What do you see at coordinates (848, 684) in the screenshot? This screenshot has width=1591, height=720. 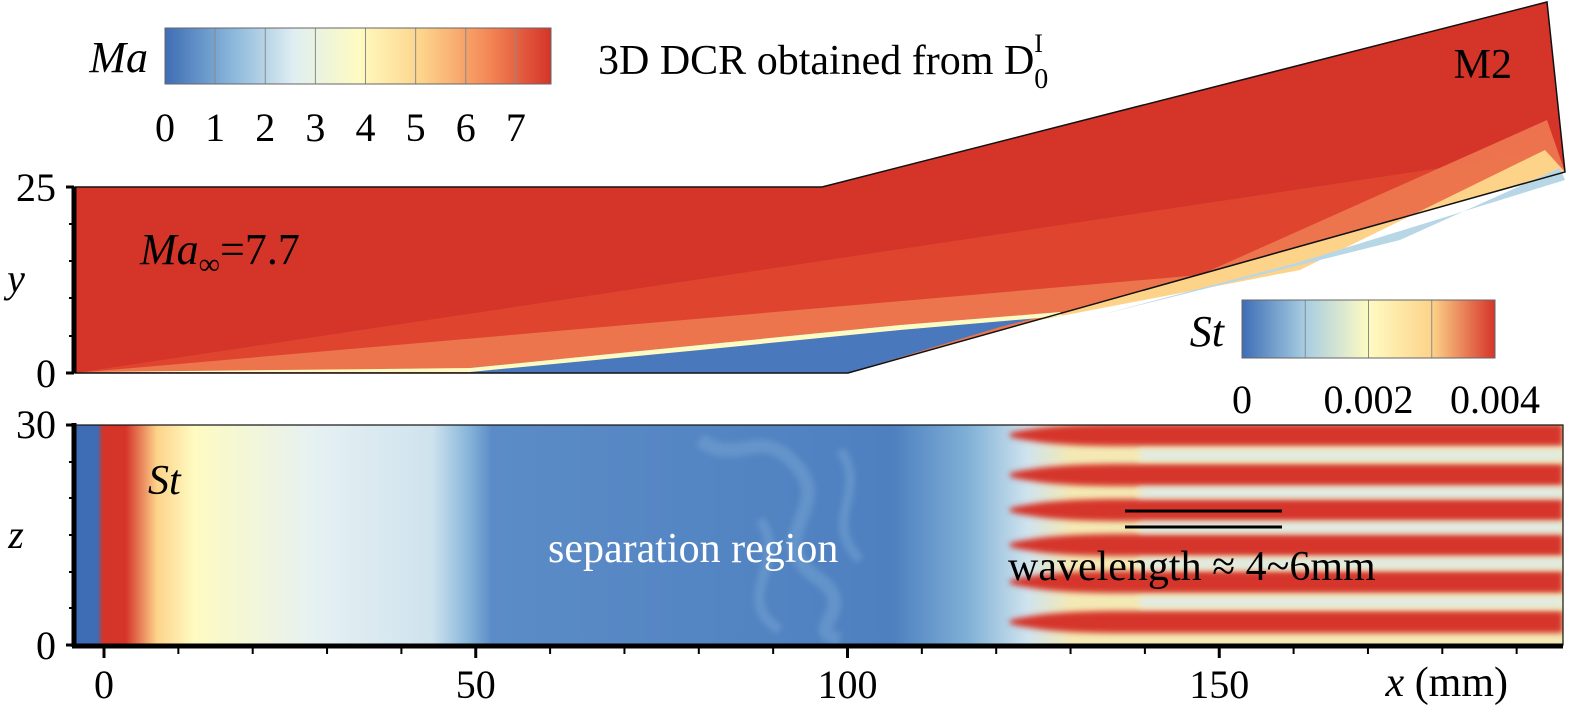 I see `x-axis-tick-label: 100` at bounding box center [848, 684].